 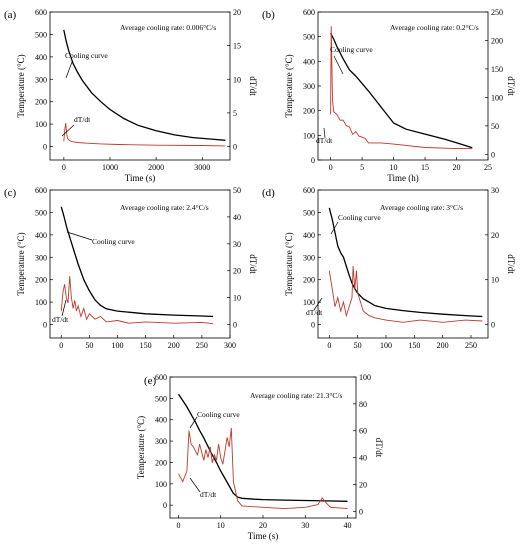 I want to click on x-tick-label: 20, so click(x=263, y=525).